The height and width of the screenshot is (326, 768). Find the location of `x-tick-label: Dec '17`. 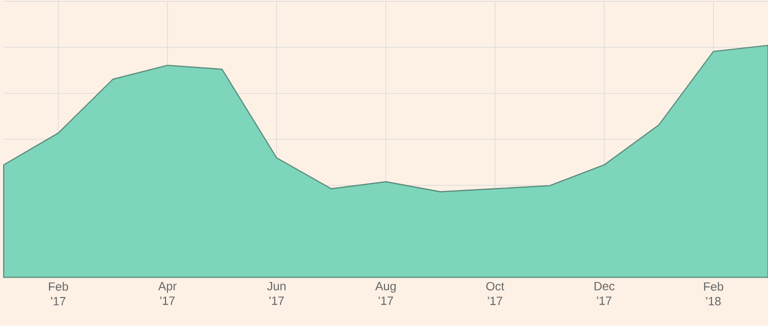

x-tick-label: Dec '17 is located at coordinates (604, 293).